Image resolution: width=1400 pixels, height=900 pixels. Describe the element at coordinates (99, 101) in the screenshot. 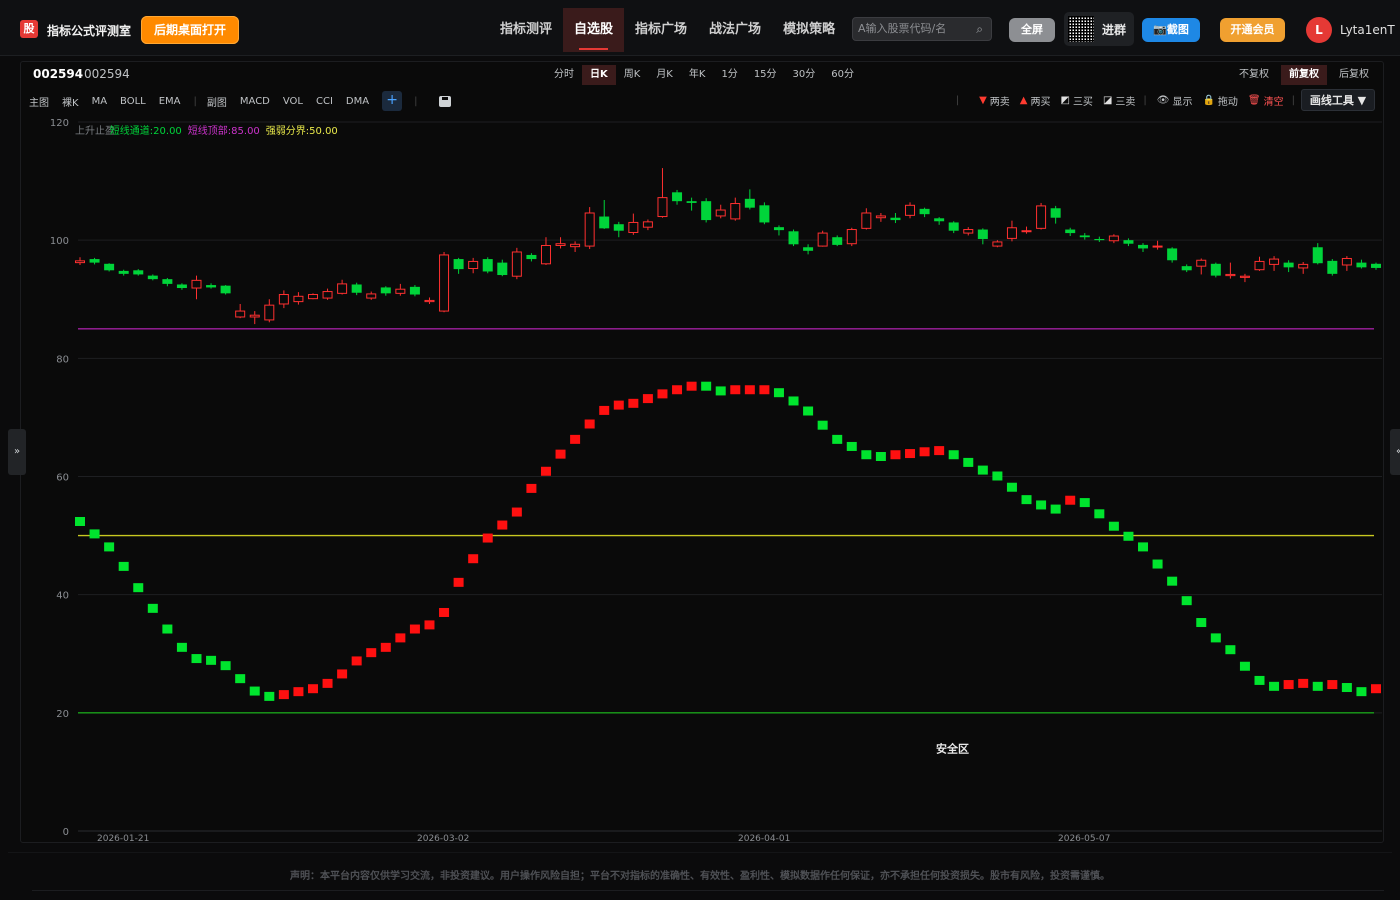

I see `indicator-ma: MA` at that location.